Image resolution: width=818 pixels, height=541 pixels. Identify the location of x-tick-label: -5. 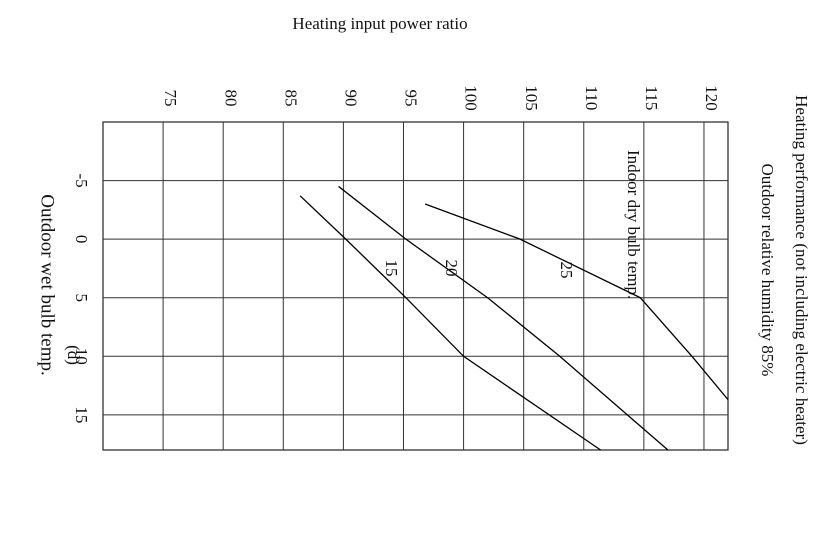
(81, 180).